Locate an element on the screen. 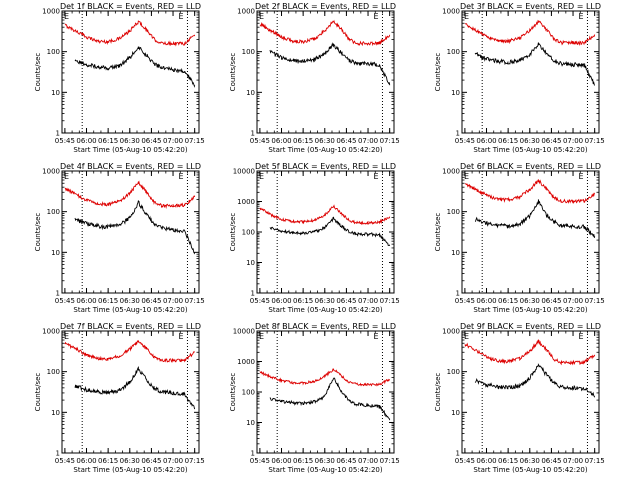  panel-title: Det 1f BLACK = Events, RED = LLD is located at coordinates (130, 6).